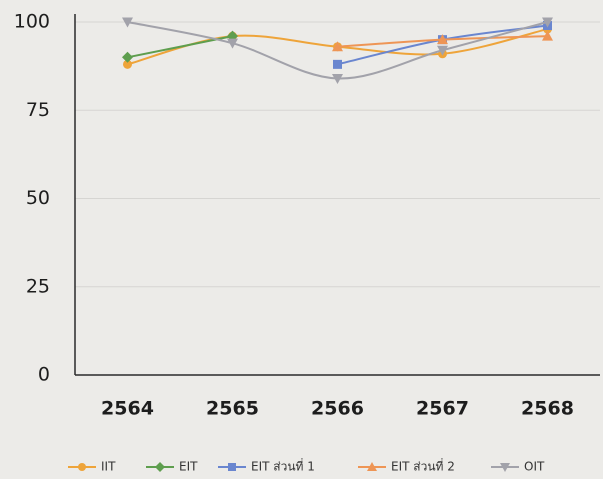  Describe the element at coordinates (283, 466) in the screenshot. I see `legend-label: EIT ส่วนที่ 1` at that location.